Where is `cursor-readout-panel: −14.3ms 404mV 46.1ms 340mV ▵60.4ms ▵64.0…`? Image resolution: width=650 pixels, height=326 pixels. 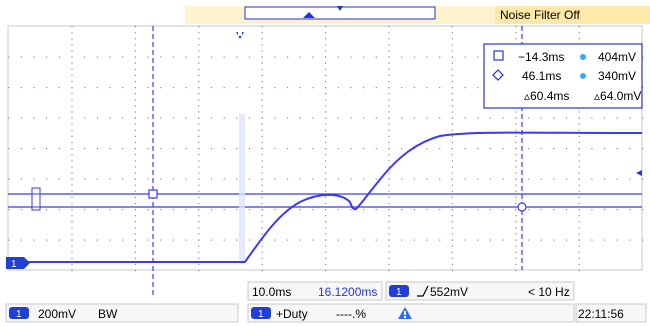 cursor-readout-panel: −14.3ms 404mV 46.1ms 340mV ▵60.4ms ▵64.0… is located at coordinates (563, 76).